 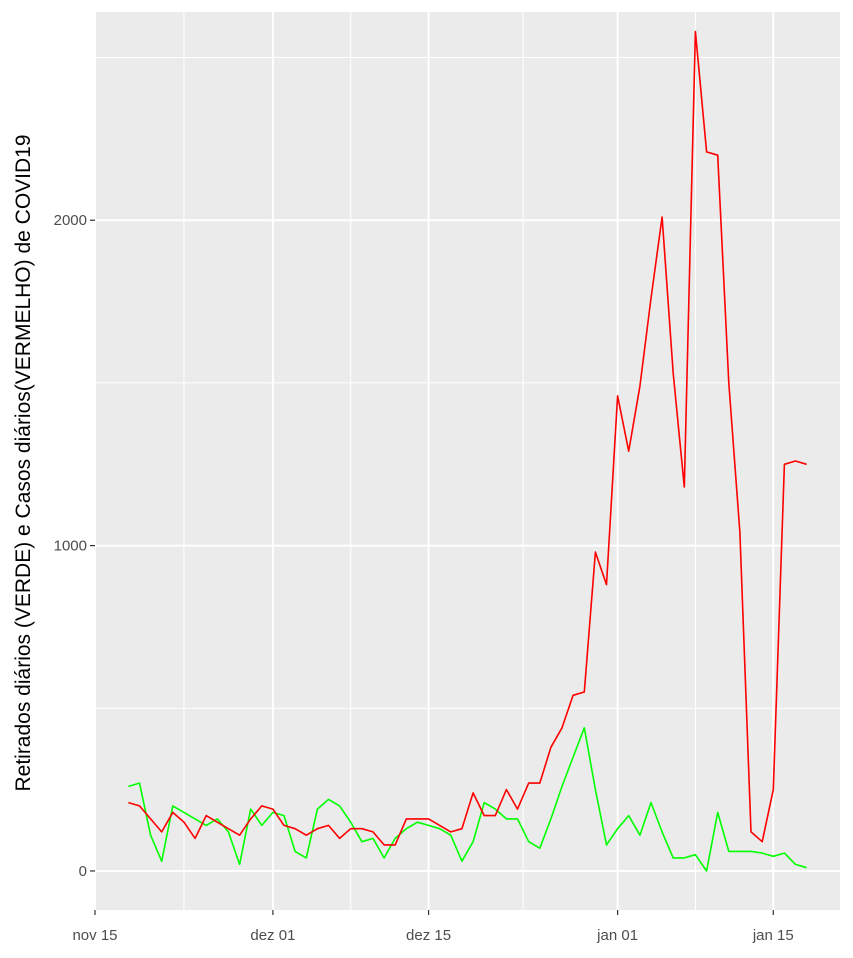 What do you see at coordinates (773, 935) in the screenshot?
I see `x-tick-label: jan 15` at bounding box center [773, 935].